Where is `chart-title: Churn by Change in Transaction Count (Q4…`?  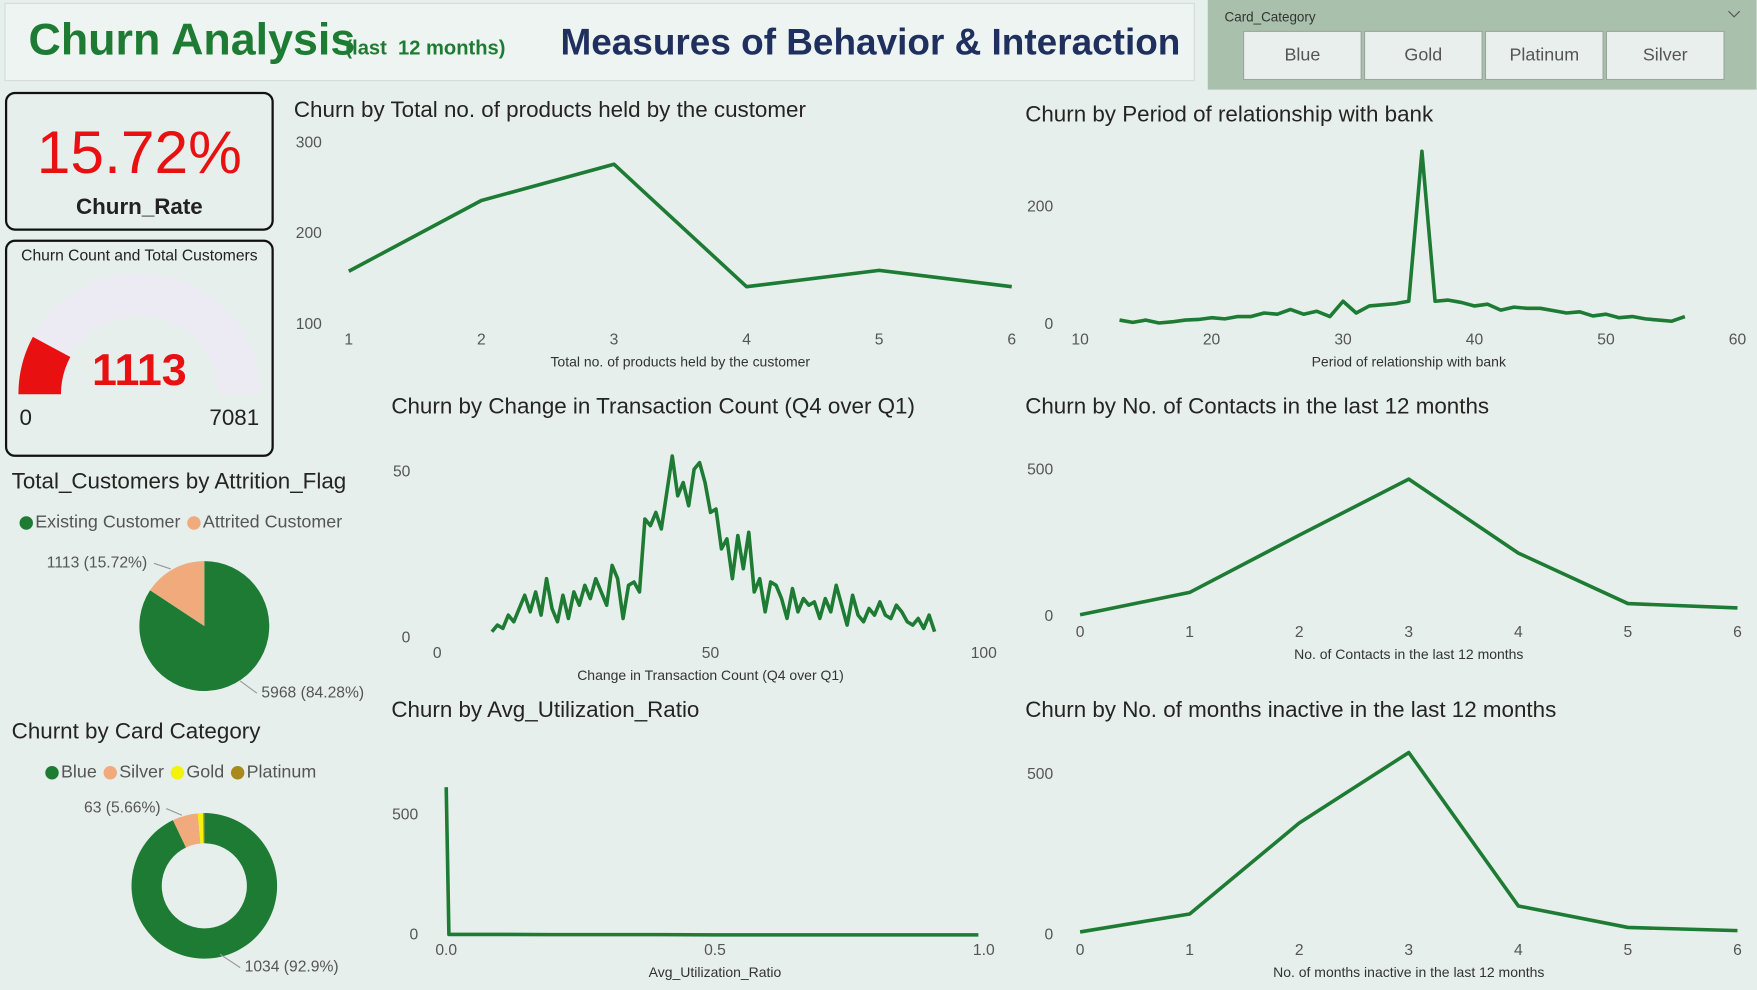 chart-title: Churn by Change in Transaction Count (Q4… is located at coordinates (653, 406).